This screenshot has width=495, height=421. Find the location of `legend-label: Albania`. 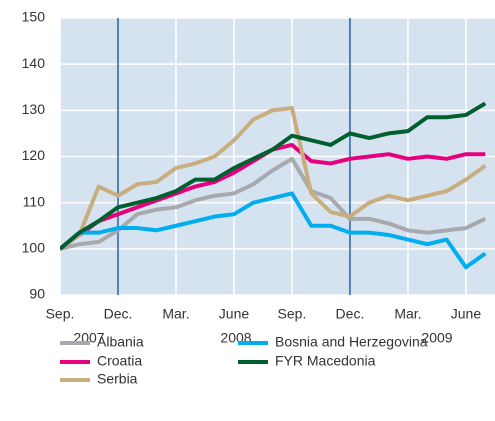

legend-label: Albania is located at coordinates (120, 342).